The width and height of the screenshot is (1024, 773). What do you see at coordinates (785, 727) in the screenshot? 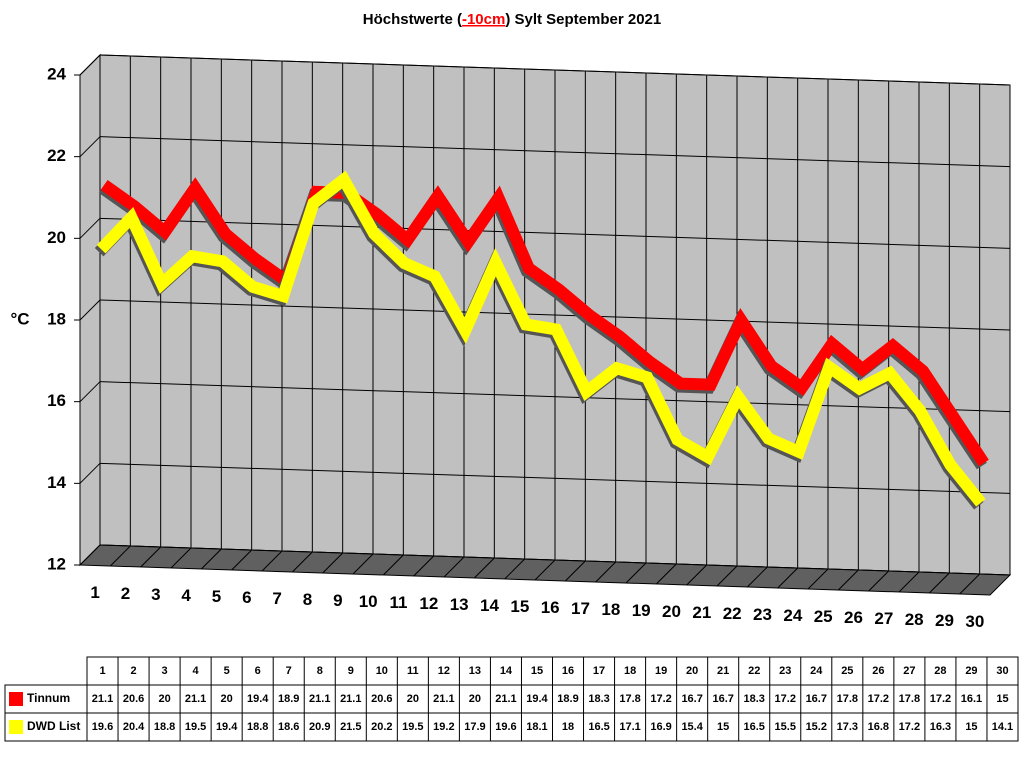
I see `table-cell: 15.5` at bounding box center [785, 727].